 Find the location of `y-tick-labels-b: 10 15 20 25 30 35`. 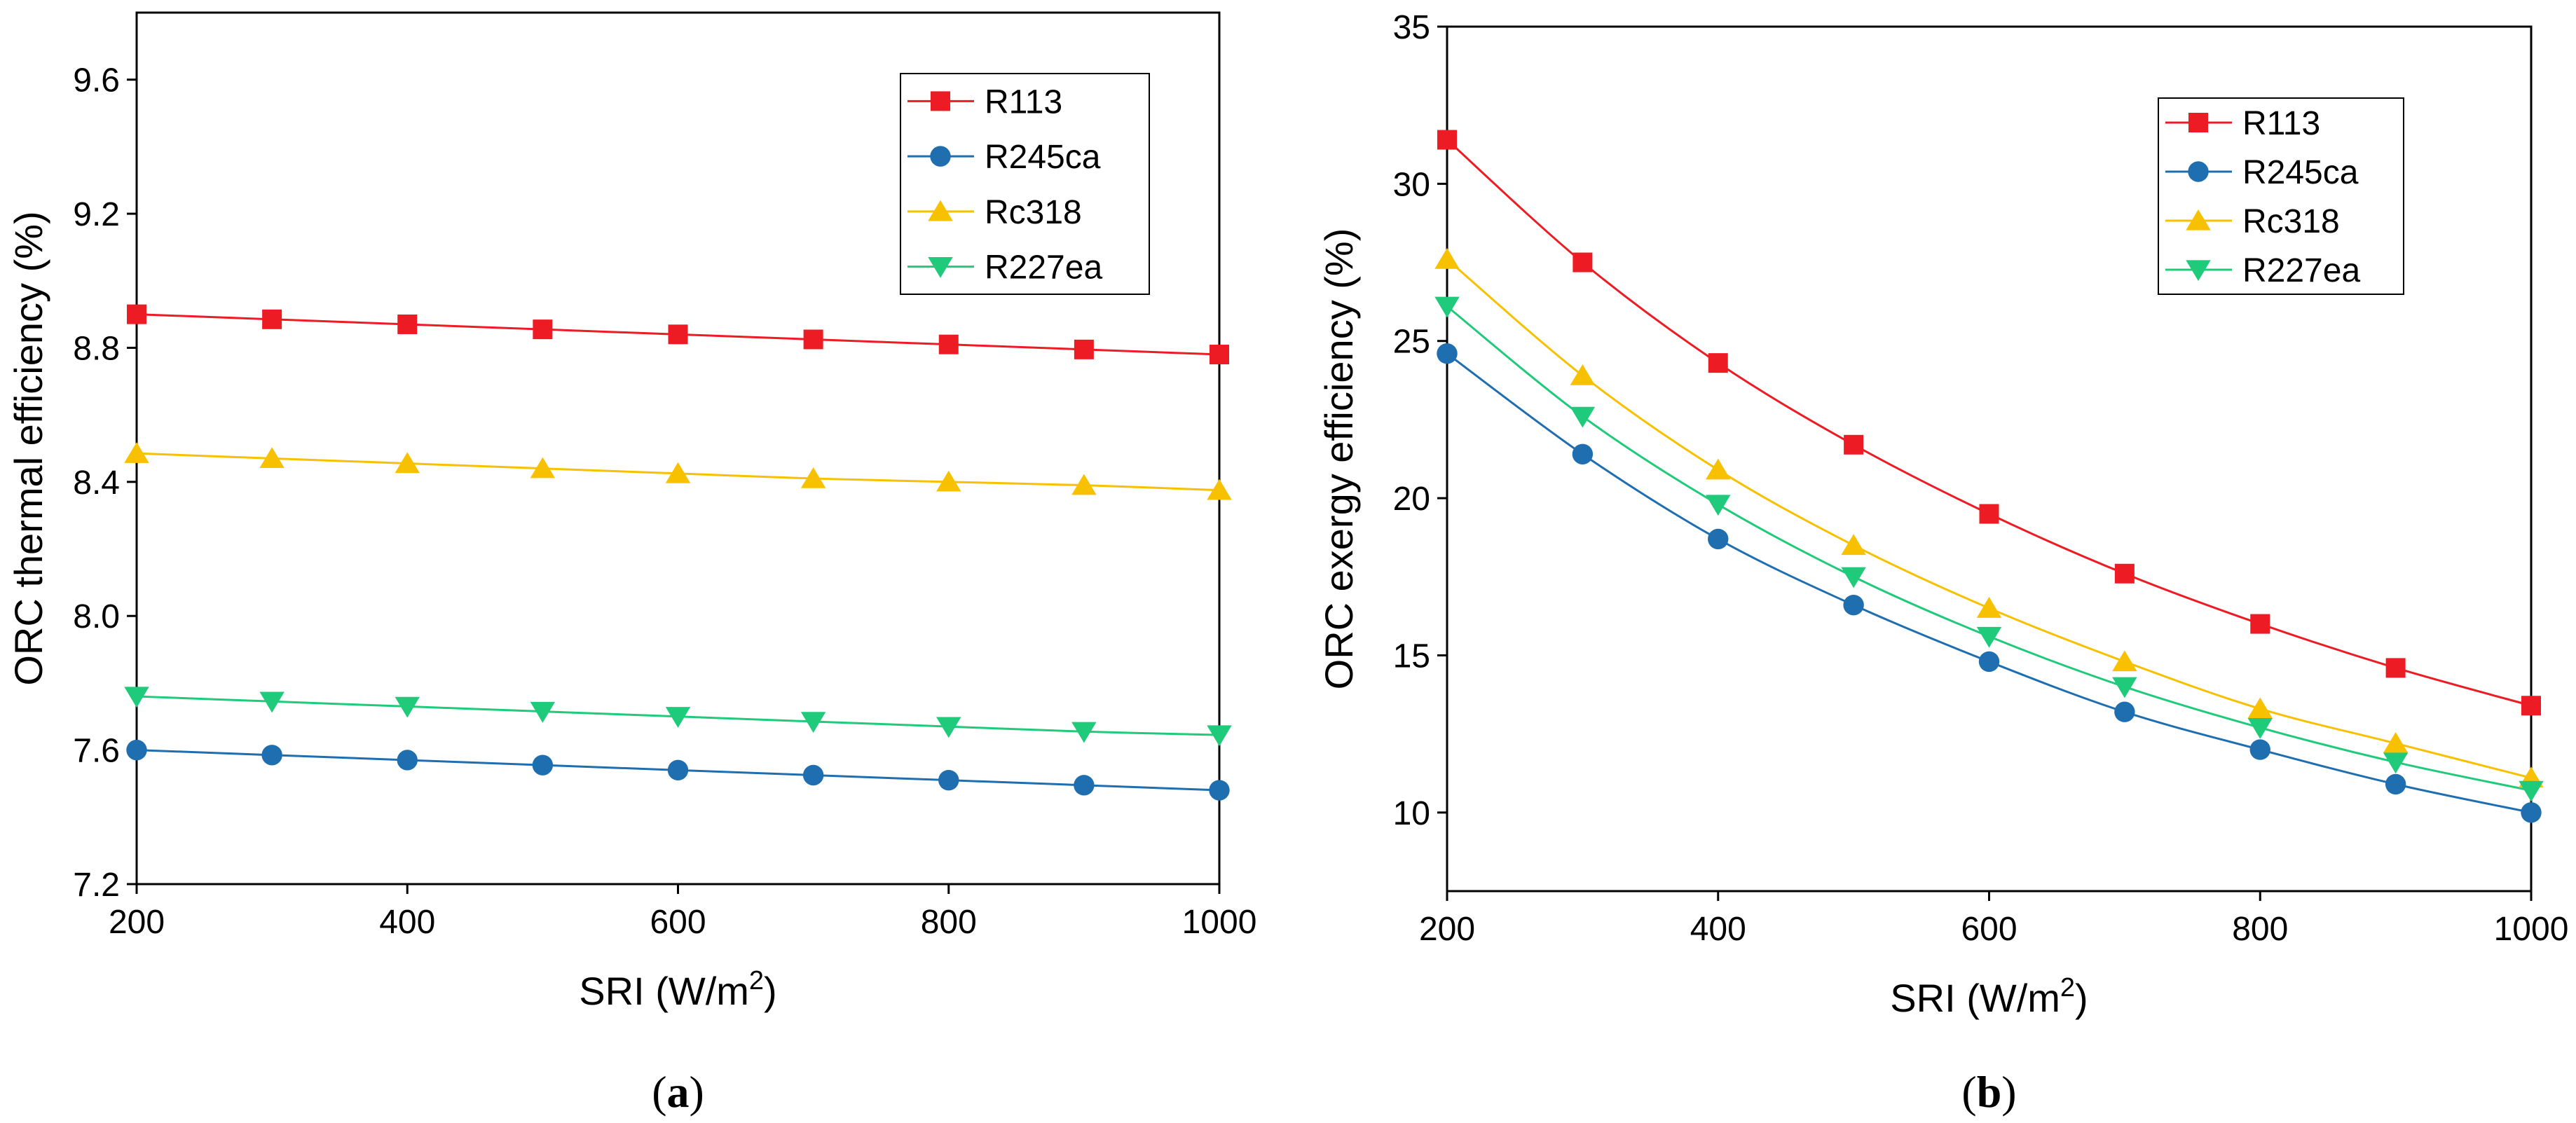

y-tick-labels-b: 10 15 20 25 30 35 is located at coordinates (1412, 420).